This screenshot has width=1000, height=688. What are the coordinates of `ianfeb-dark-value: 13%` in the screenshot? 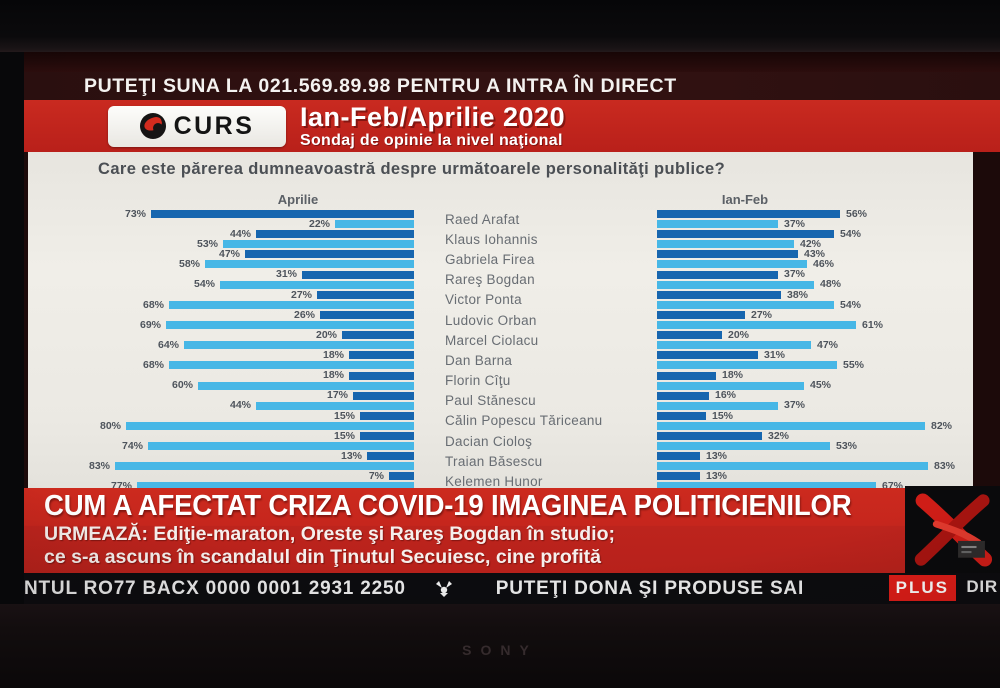 It's located at (717, 456).